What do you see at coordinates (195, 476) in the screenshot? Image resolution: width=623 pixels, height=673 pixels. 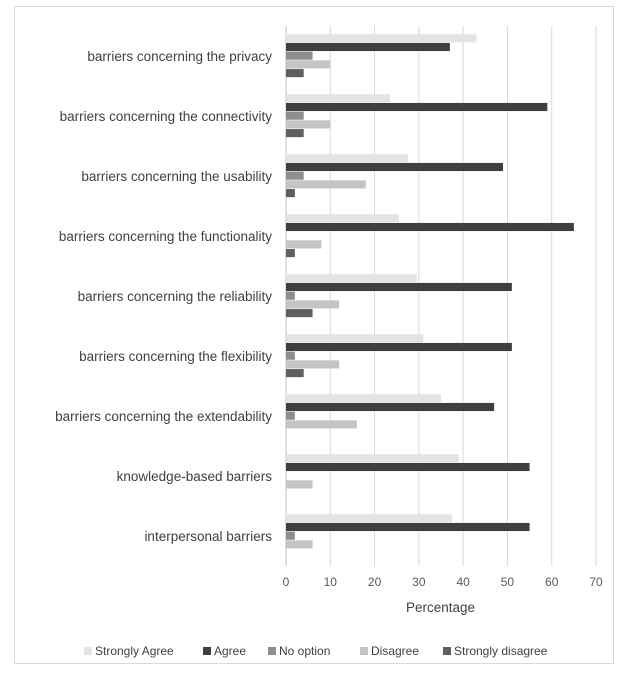 I see `category-label: knowledge-based barriers` at bounding box center [195, 476].